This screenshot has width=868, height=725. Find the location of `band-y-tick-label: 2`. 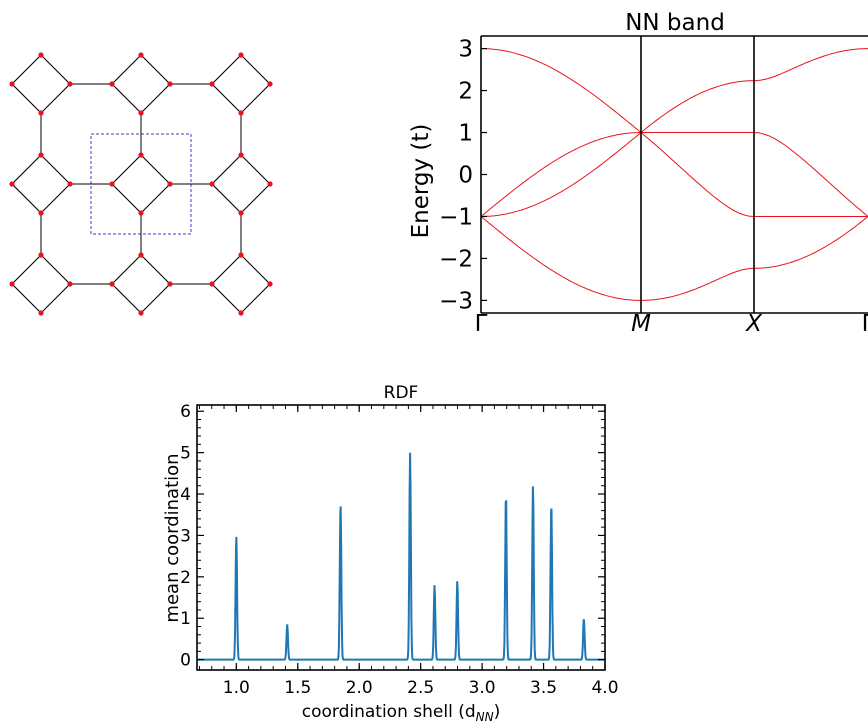

band-y-tick-label: 2 is located at coordinates (465, 92).